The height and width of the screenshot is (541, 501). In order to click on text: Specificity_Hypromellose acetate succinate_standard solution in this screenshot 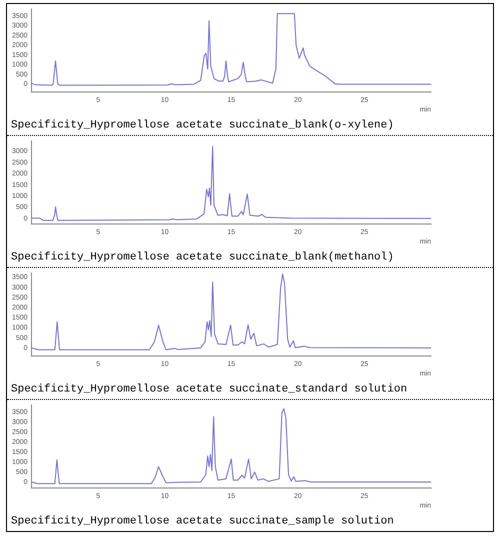, I will do `click(209, 389)`.